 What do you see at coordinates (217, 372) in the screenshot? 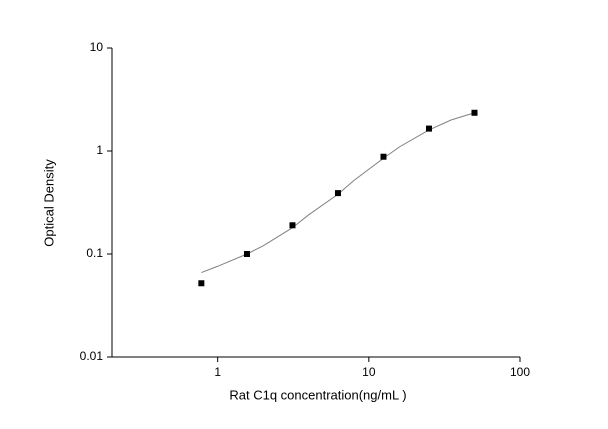
I see `x-tick-label: 1` at bounding box center [217, 372].